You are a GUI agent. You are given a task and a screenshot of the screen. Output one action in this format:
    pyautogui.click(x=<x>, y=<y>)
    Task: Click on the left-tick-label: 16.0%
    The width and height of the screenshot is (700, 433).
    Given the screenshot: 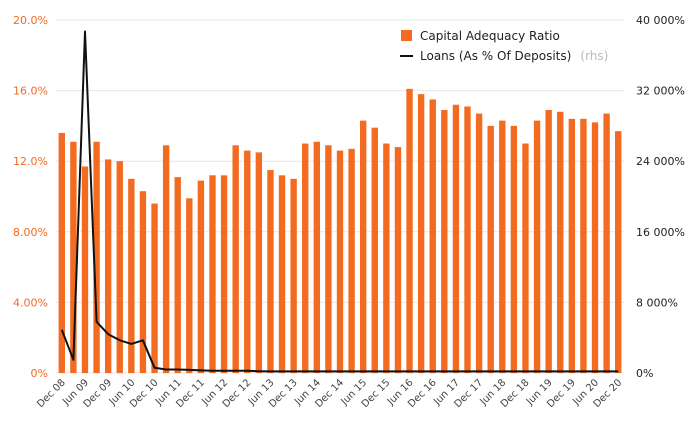 What is the action you would take?
    pyautogui.click(x=30, y=91)
    